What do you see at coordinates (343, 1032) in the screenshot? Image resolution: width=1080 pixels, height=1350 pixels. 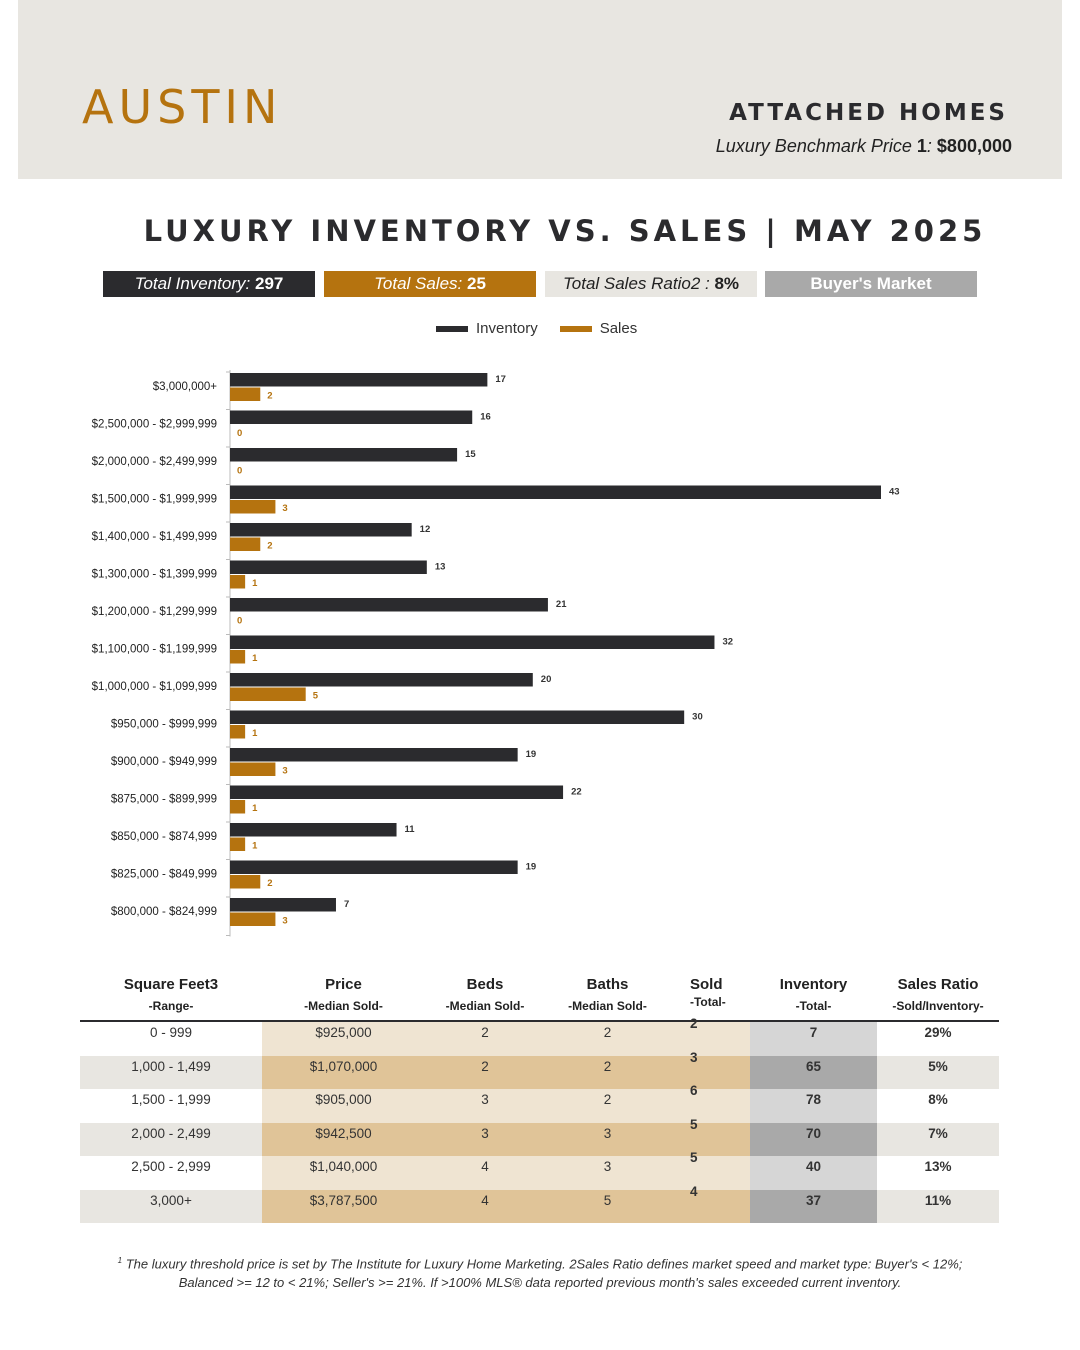 I see `table-cell: $925,000` at bounding box center [343, 1032].